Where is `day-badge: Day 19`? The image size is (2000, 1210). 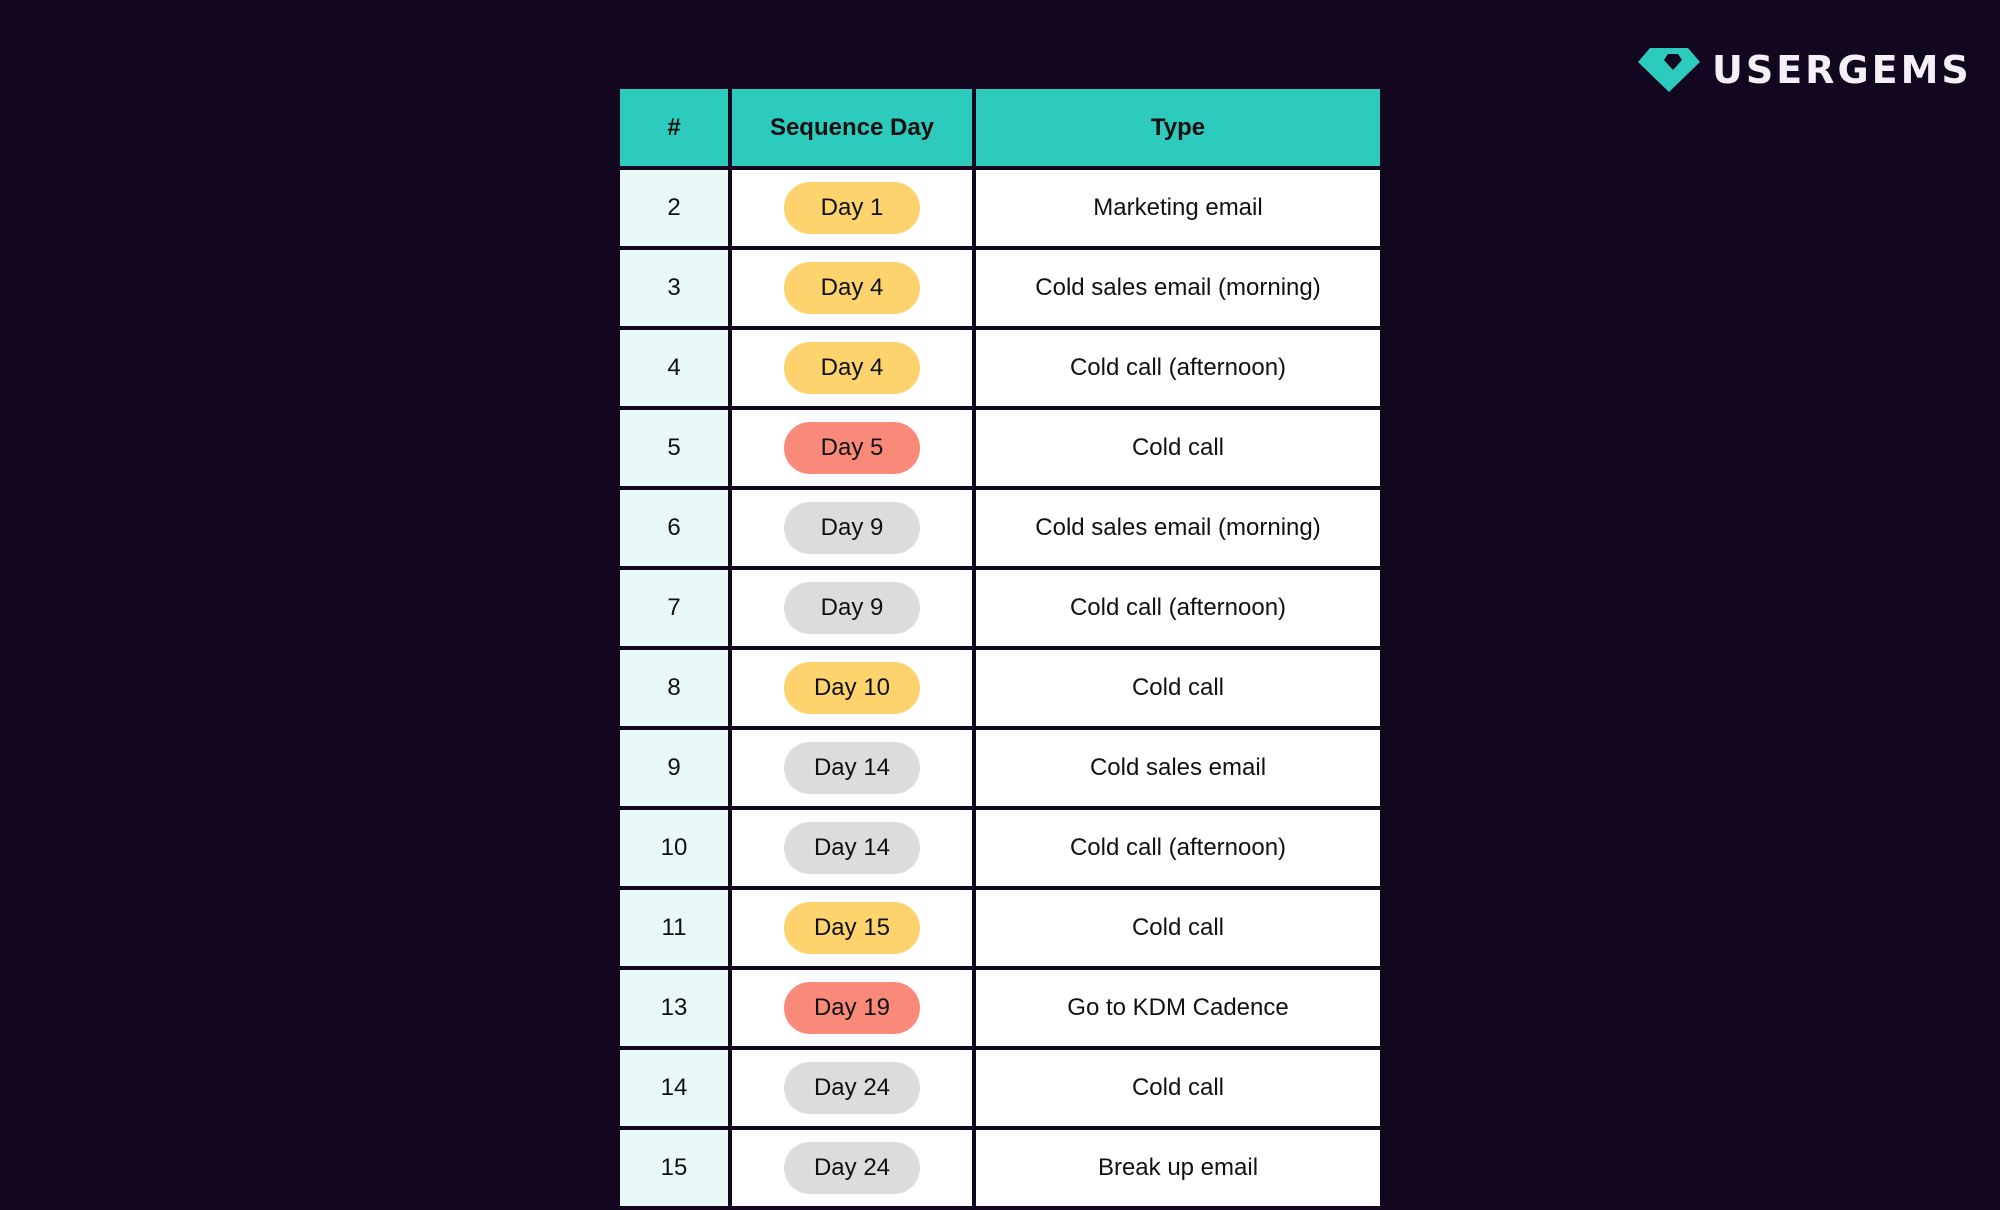
day-badge: Day 19 is located at coordinates (852, 1008).